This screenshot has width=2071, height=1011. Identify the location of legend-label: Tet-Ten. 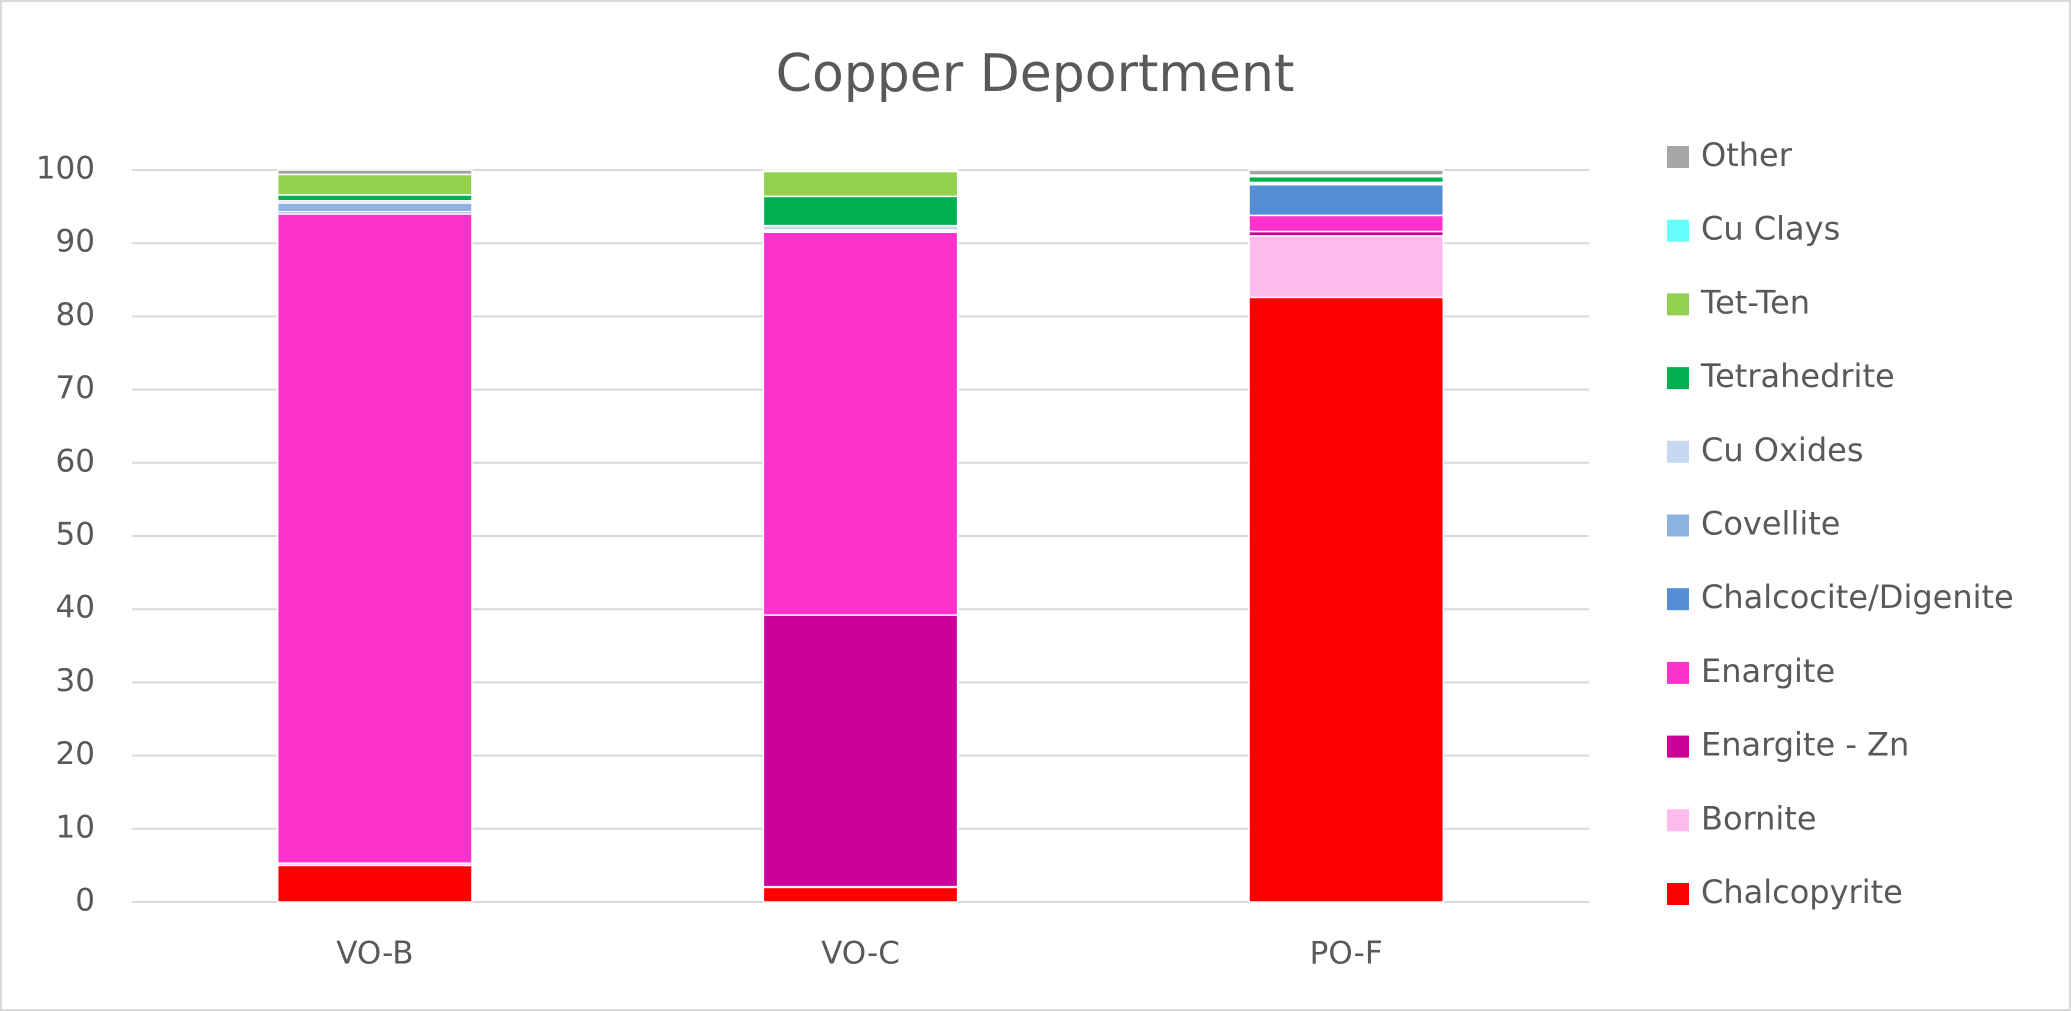
(1755, 302).